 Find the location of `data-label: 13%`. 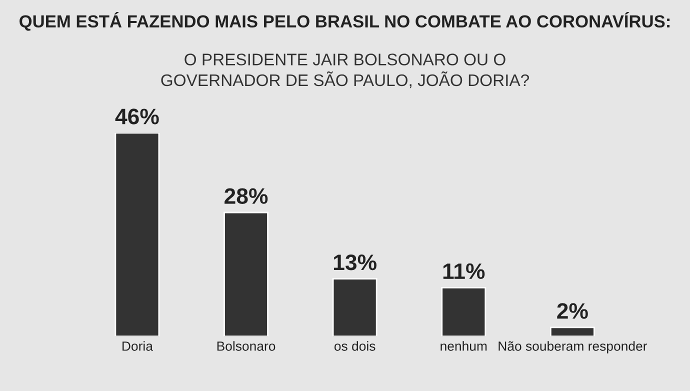

data-label: 13% is located at coordinates (355, 262).